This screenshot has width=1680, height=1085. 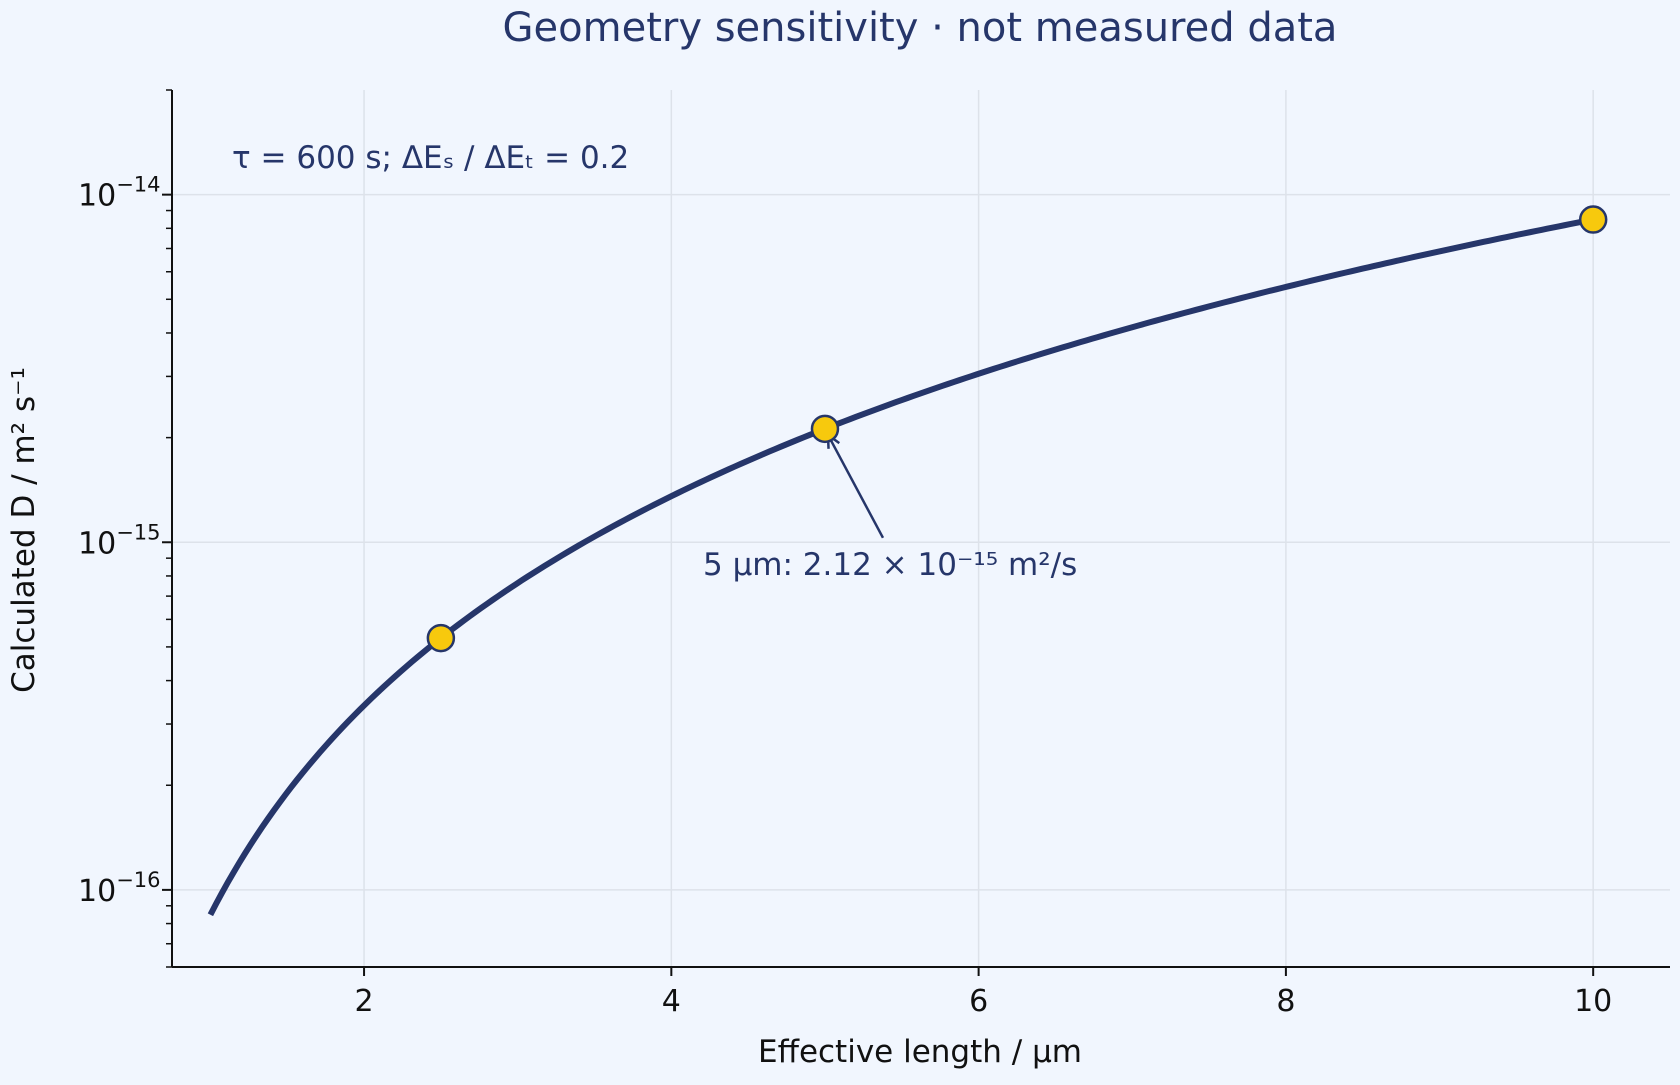 What do you see at coordinates (119, 888) in the screenshot?
I see `y-tick-label: 10−16` at bounding box center [119, 888].